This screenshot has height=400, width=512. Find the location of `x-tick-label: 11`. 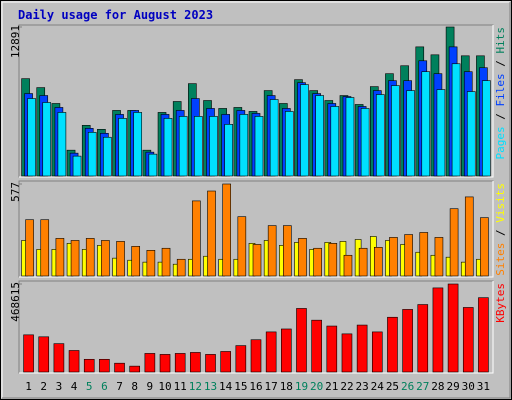

x-tick-label: 11 is located at coordinates (180, 386).